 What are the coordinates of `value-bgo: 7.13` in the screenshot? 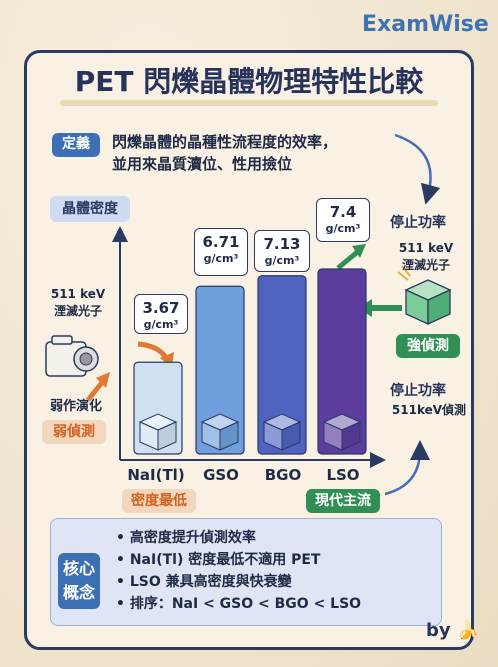 It's located at (282, 244).